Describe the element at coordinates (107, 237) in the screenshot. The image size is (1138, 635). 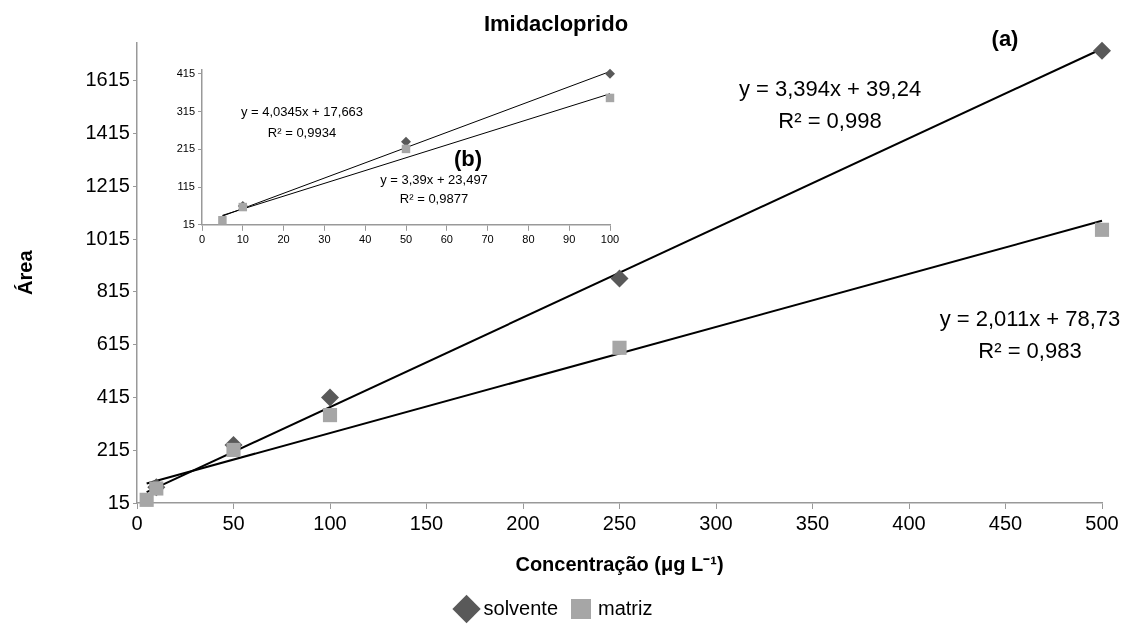
I see `y-tick-label: 1015` at that location.